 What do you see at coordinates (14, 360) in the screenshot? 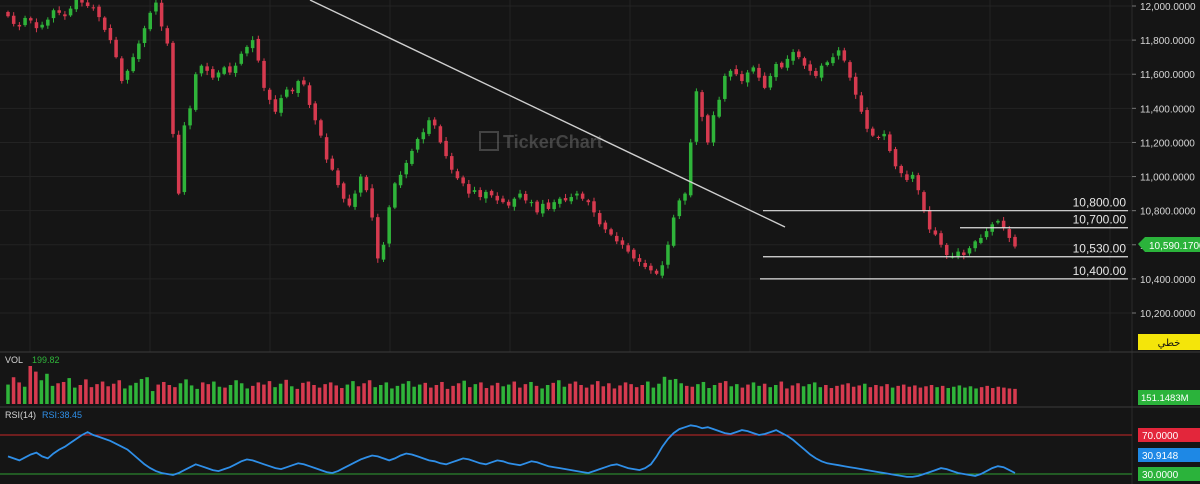
I see `volume-label: VOL` at bounding box center [14, 360].